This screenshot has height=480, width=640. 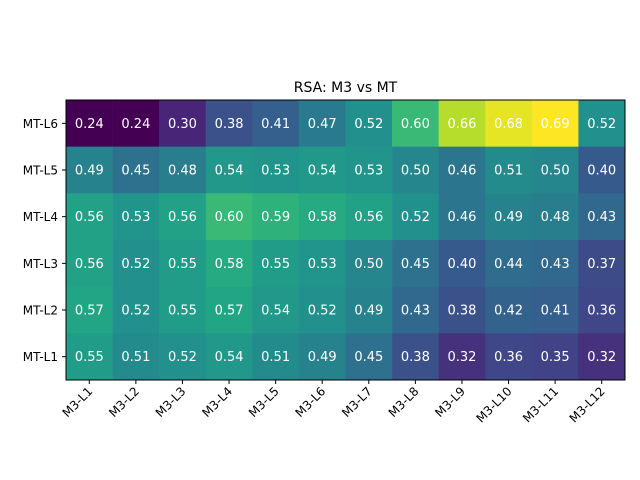 I want to click on heatmap-cell-MT-L3-M3-L9, so click(x=462, y=263).